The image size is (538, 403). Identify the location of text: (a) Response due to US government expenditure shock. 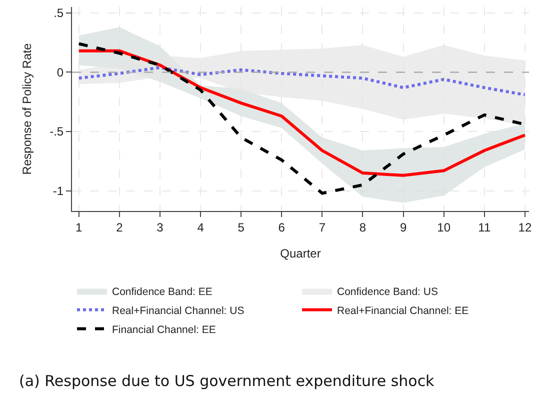
(227, 381).